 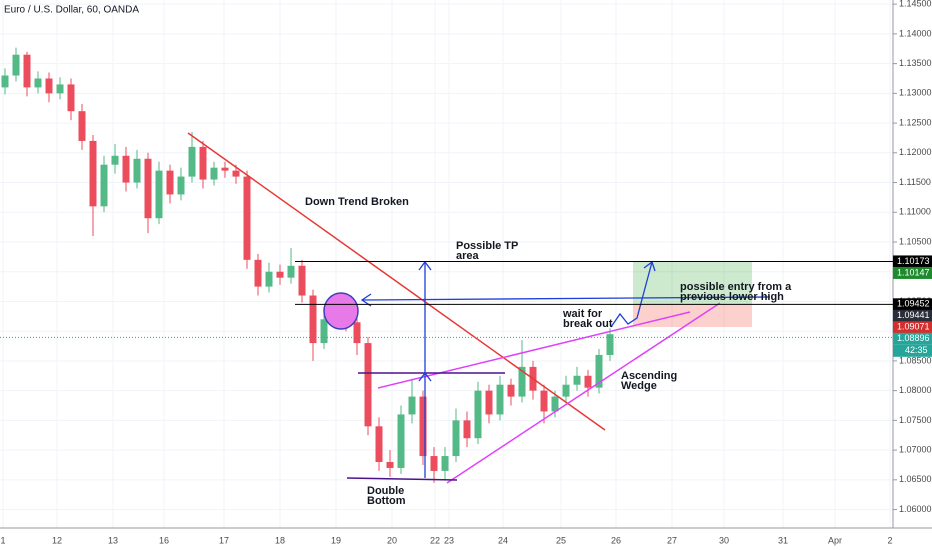 What do you see at coordinates (915, 122) in the screenshot?
I see `y-tick-label: 1.12500` at bounding box center [915, 122].